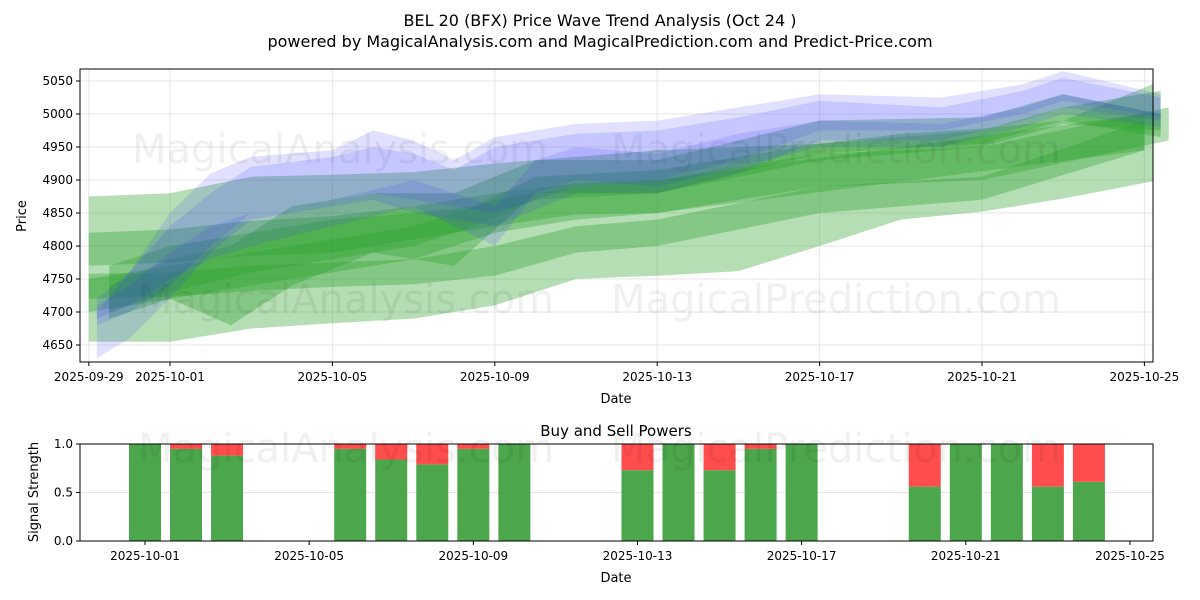 The width and height of the screenshot is (1200, 600). What do you see at coordinates (57, 147) in the screenshot?
I see `y-tick-label: 4950` at bounding box center [57, 147].